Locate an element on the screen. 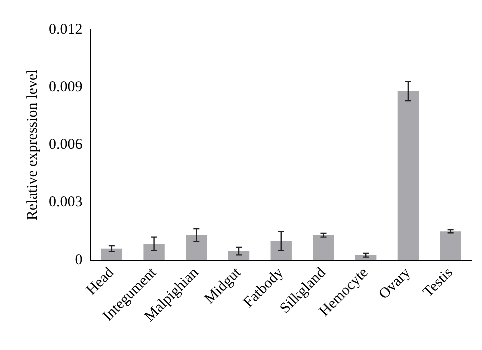  y-axis-title: Relative expression level is located at coordinates (32, 145).